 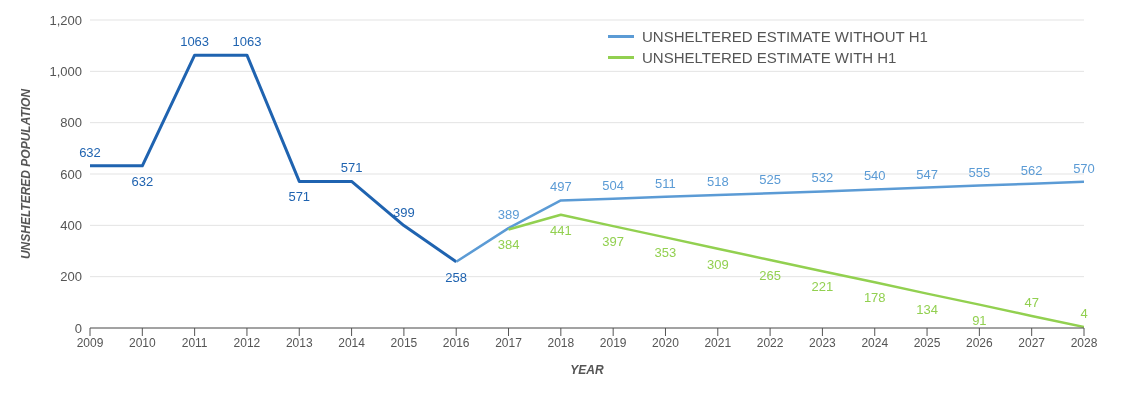 I want to click on x-tick-label: 2019, so click(x=613, y=342).